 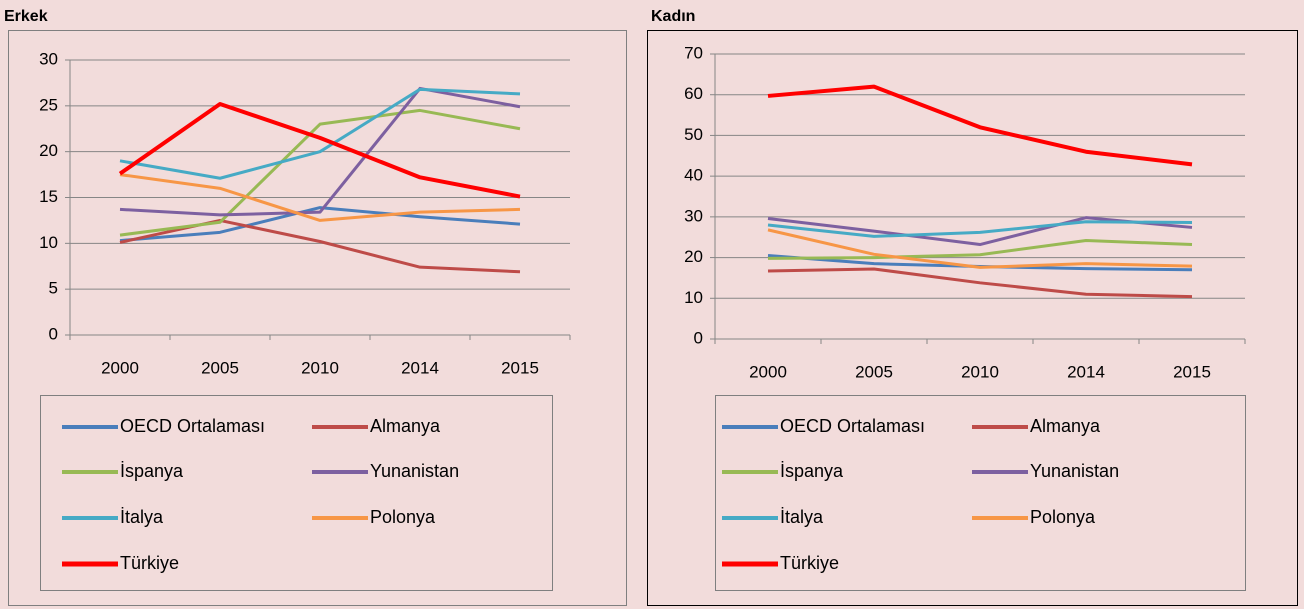 I want to click on y-tick-label: 70, so click(x=693, y=52).